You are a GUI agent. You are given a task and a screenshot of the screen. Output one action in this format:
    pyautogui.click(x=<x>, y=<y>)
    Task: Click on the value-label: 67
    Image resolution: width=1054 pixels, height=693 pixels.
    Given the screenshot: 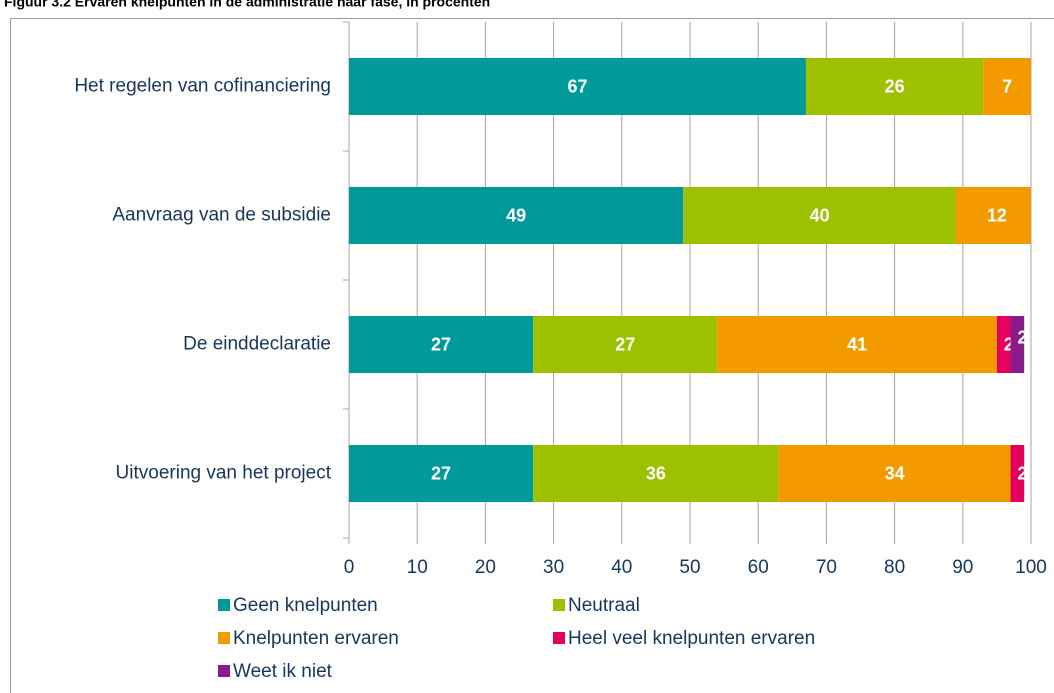 What is the action you would take?
    pyautogui.click(x=577, y=86)
    